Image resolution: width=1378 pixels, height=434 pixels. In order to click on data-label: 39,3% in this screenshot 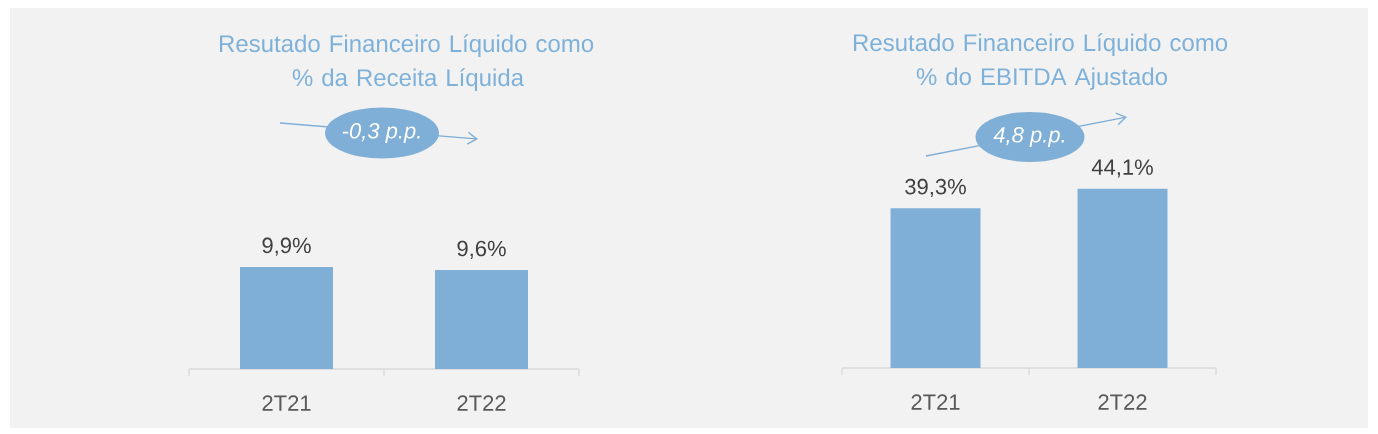, I will do `click(935, 188)`.